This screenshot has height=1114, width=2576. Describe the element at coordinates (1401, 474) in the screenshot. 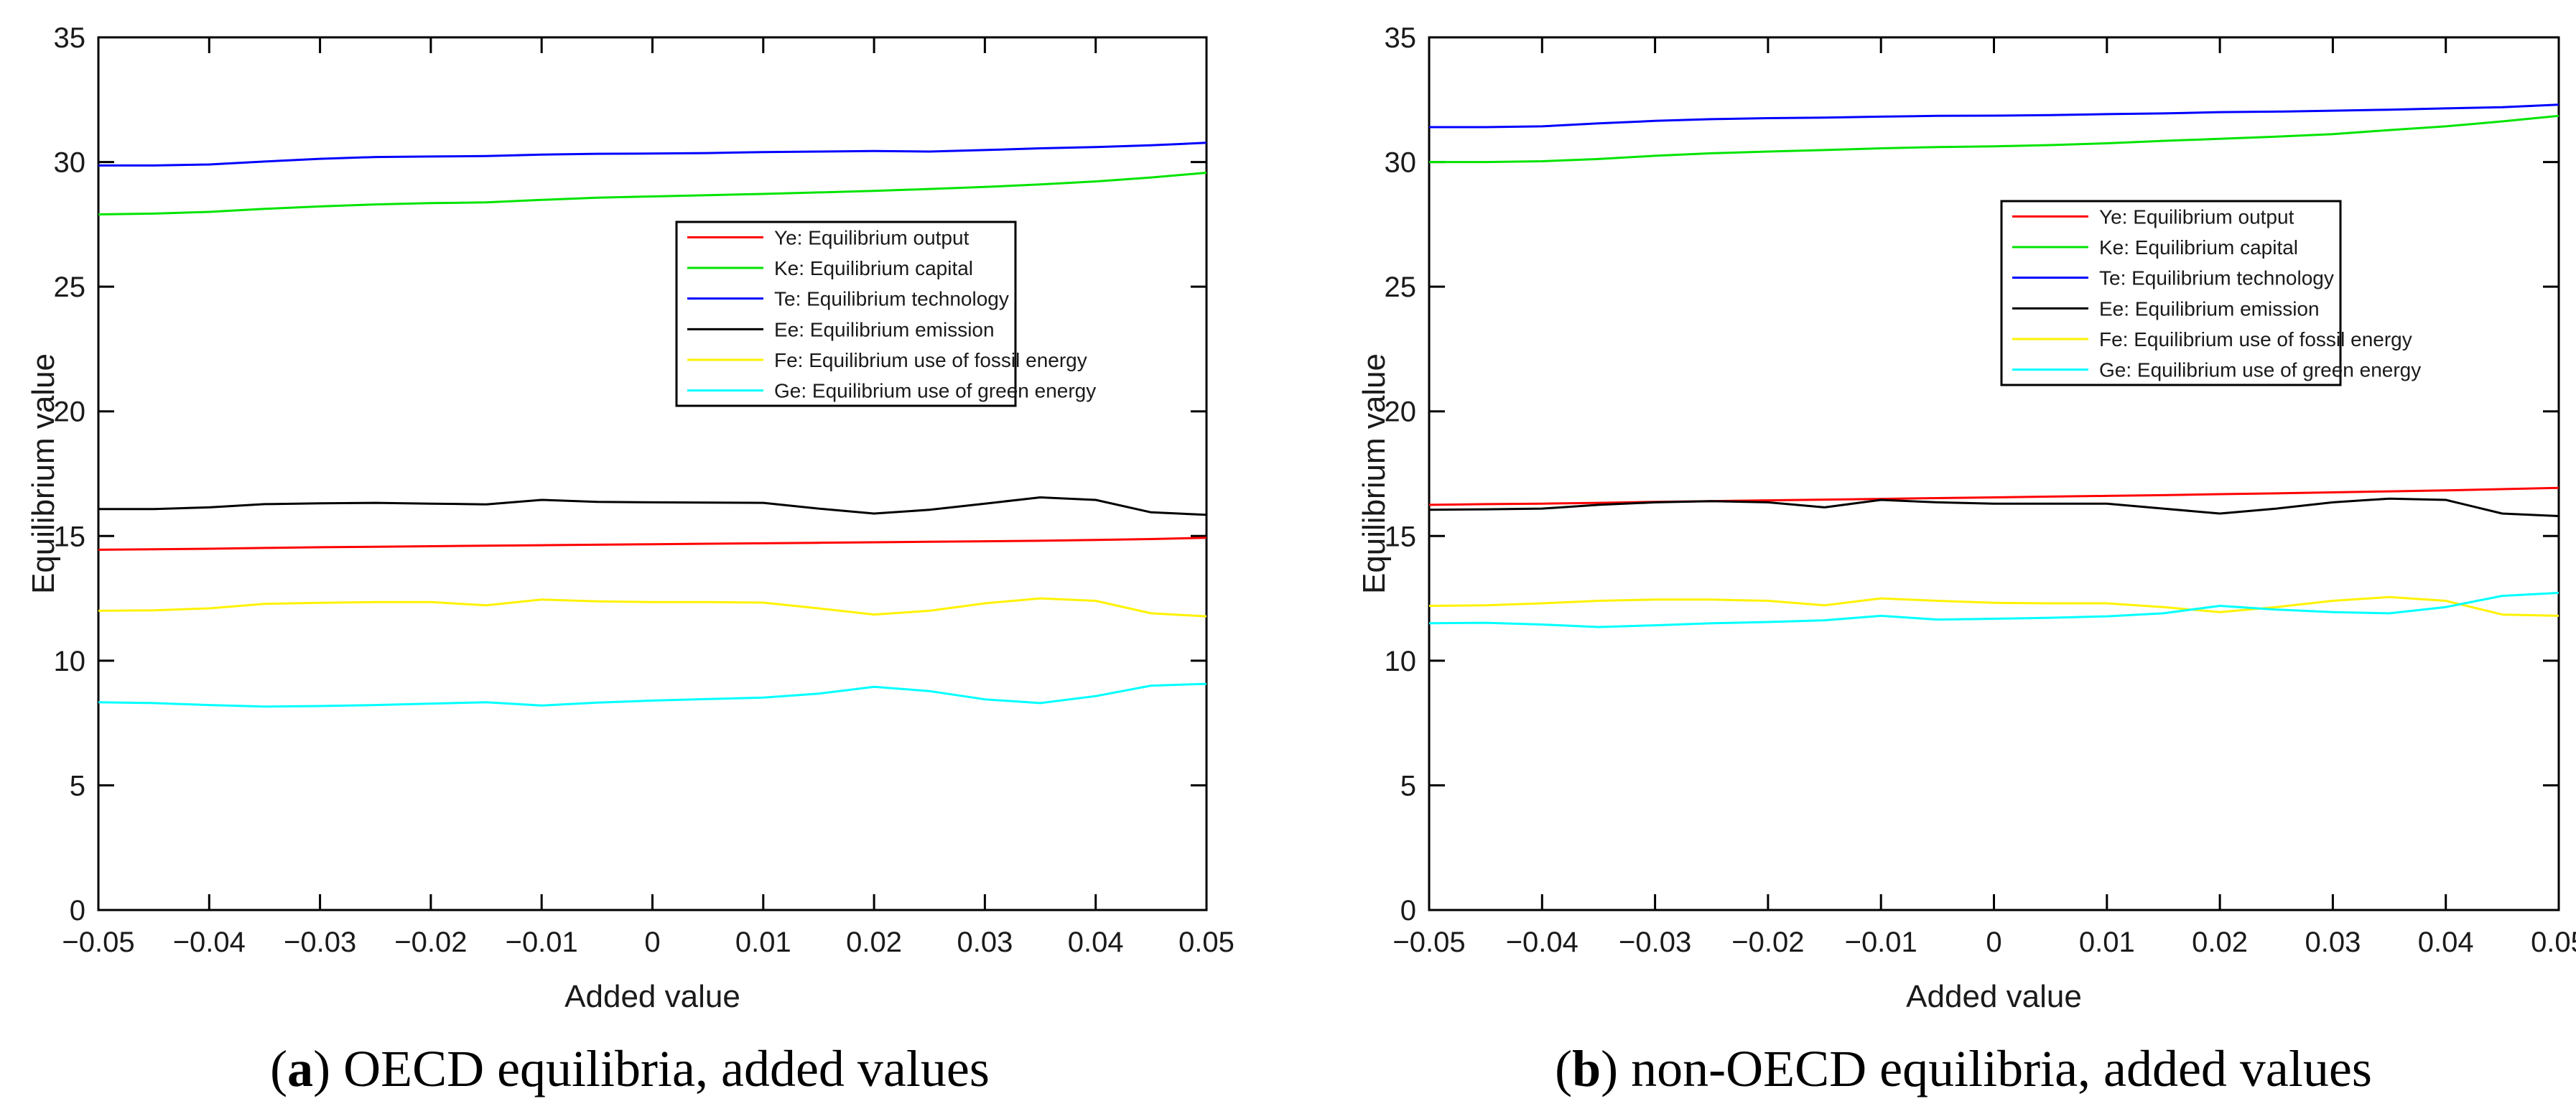

I see `y-tick-labels-b: 0 5 10 15 20 25 30 35` at that location.